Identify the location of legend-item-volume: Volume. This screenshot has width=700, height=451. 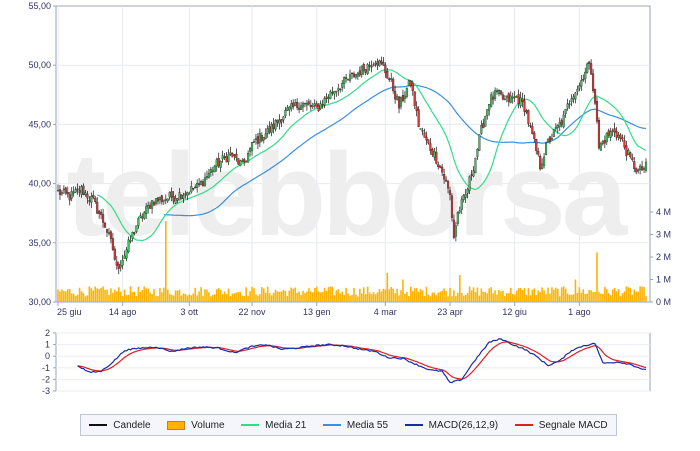
(196, 425).